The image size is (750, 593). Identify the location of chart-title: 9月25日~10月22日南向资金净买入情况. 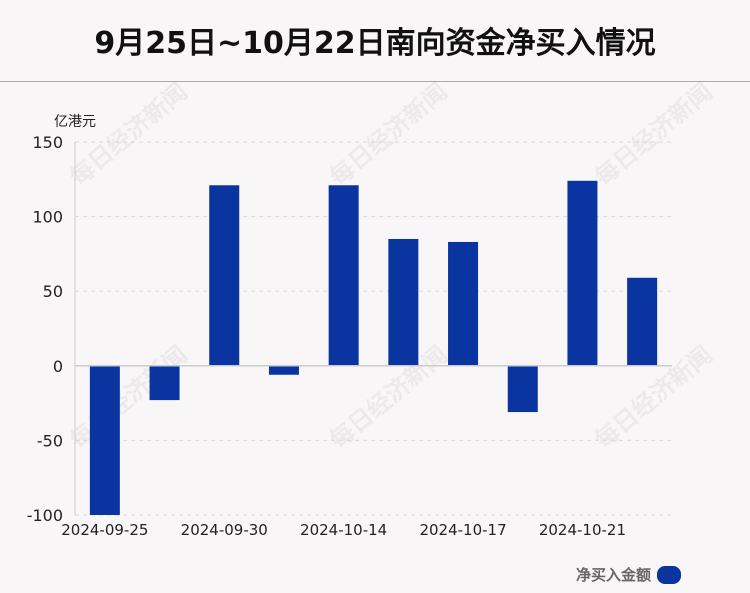
(375, 43).